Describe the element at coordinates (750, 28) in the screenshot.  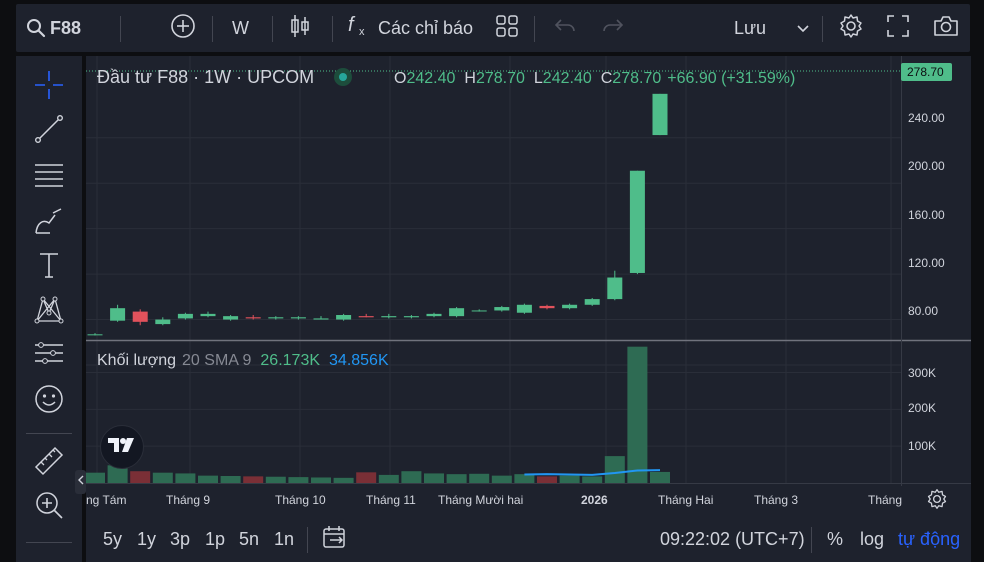
I see `save-button: Lưu` at that location.